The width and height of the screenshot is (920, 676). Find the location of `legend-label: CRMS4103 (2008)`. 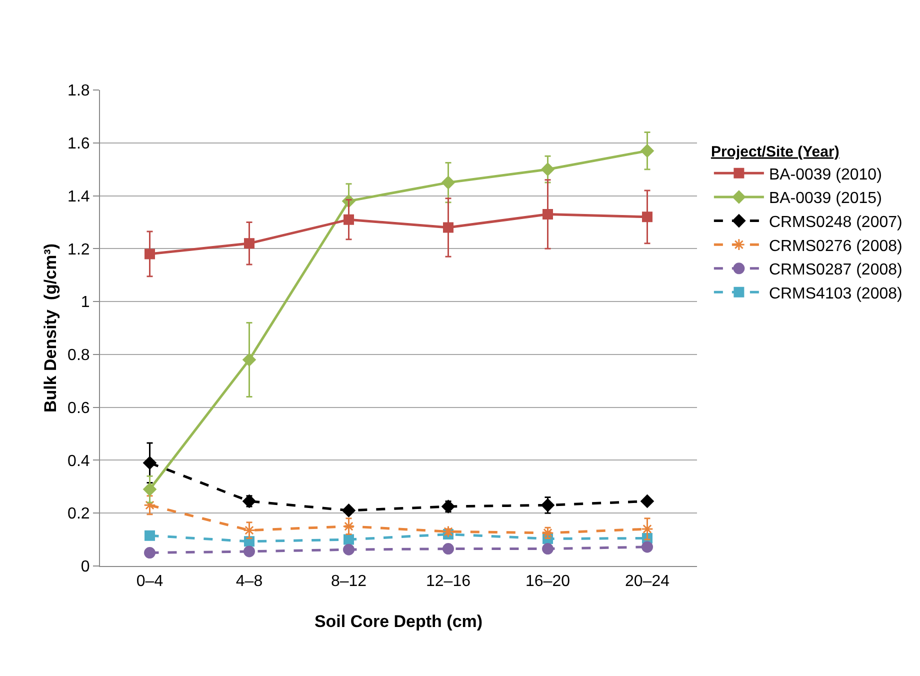

legend-label: CRMS4103 (2008) is located at coordinates (835, 293).